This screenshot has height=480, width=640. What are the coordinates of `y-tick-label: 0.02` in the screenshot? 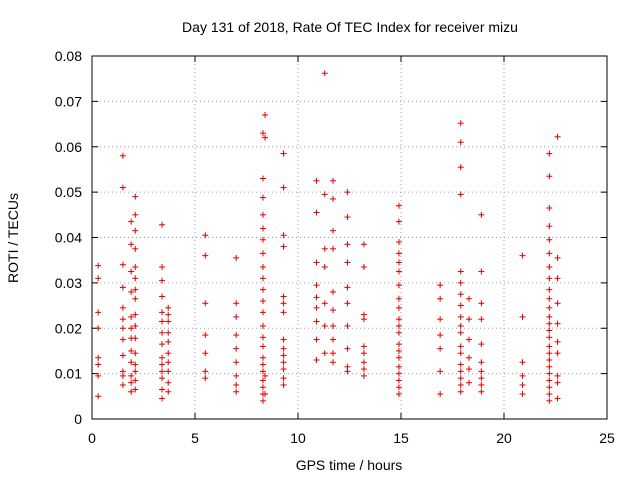 It's located at (68, 328).